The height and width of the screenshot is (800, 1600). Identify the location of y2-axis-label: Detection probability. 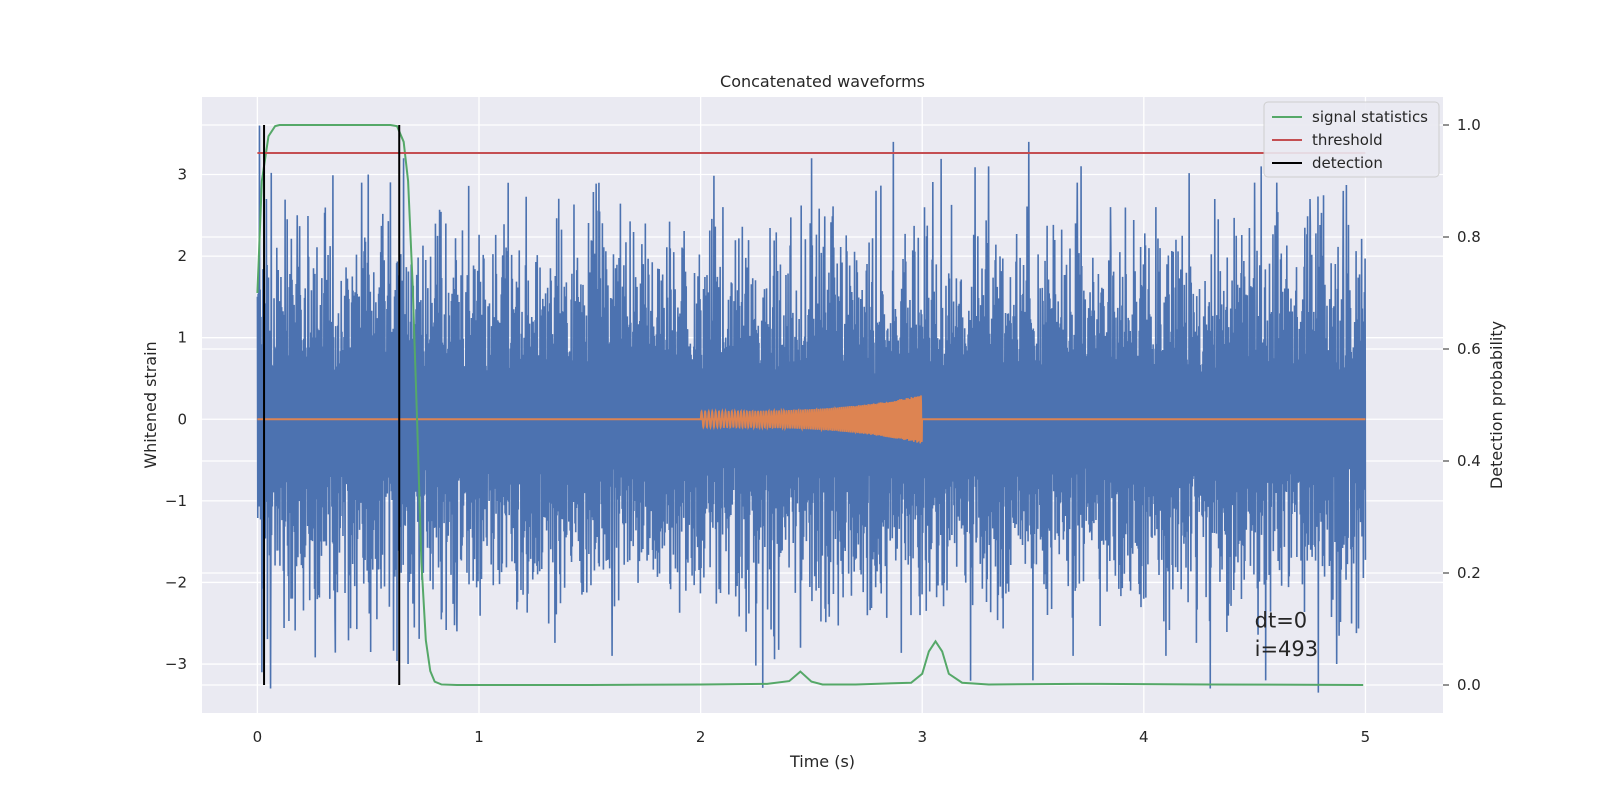
(1496, 405).